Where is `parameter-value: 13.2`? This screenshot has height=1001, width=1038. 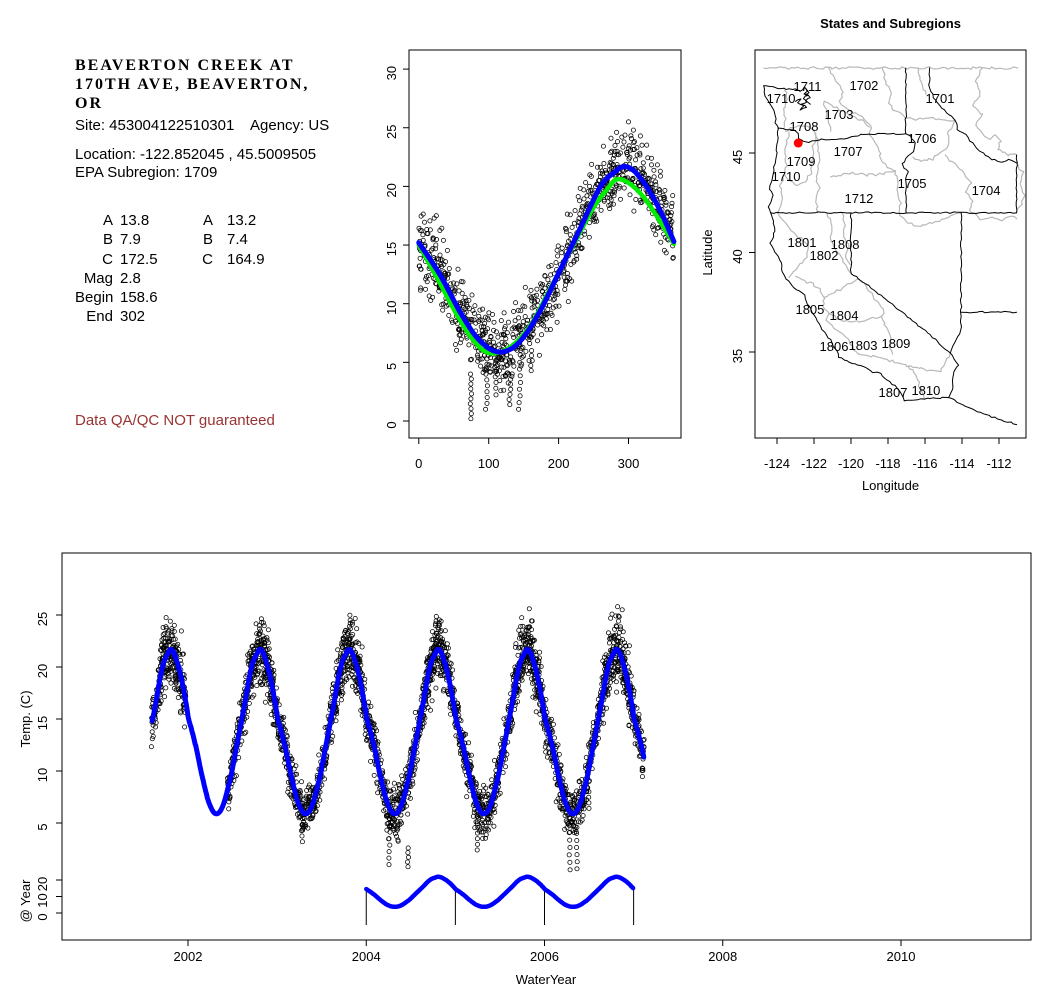 parameter-value: 13.2 is located at coordinates (242, 220).